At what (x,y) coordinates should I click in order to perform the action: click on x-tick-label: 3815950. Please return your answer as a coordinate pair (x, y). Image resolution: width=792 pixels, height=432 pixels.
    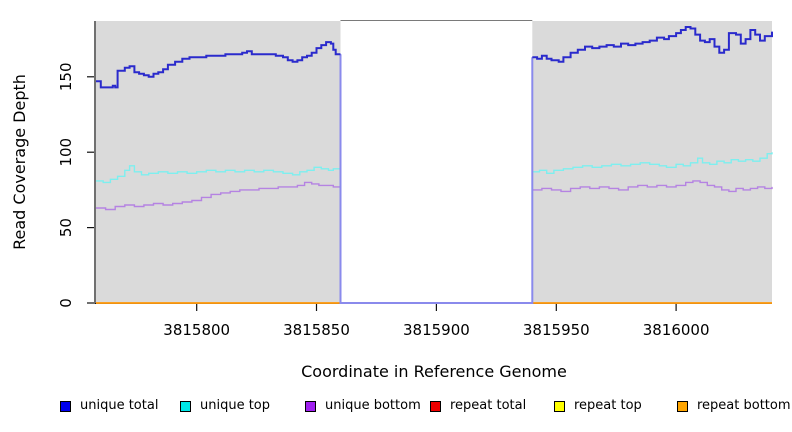
    Looking at the image, I should click on (556, 330).